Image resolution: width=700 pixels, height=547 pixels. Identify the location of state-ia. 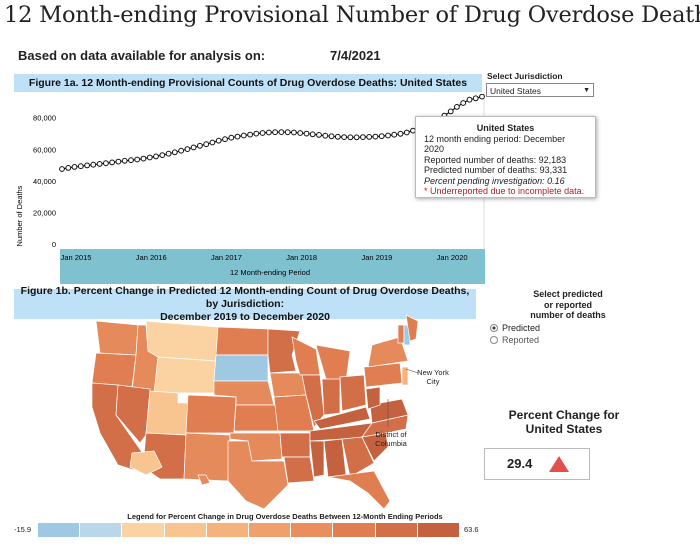
(288, 385).